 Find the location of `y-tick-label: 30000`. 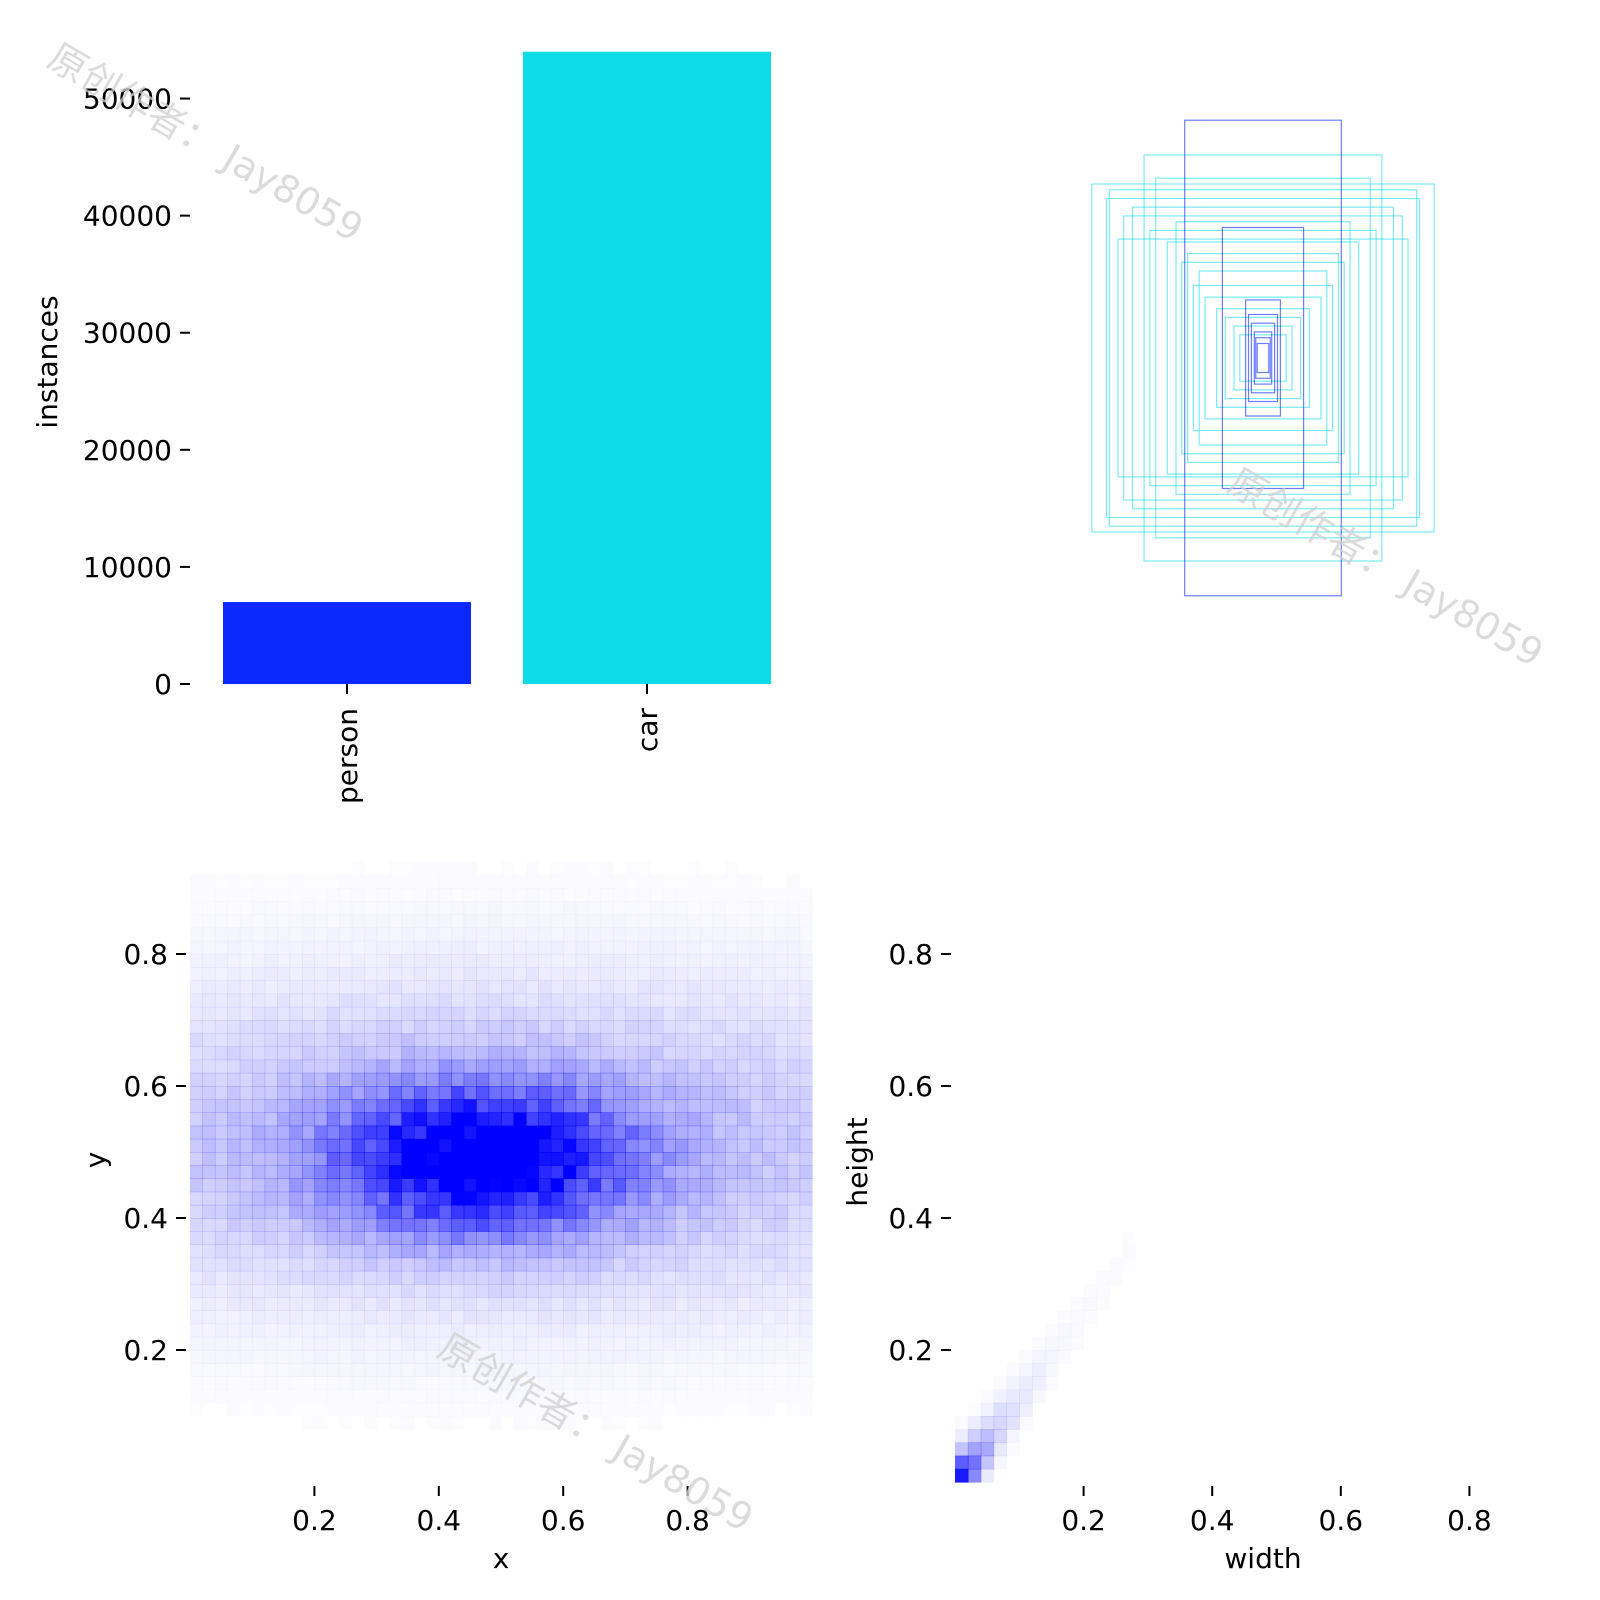

y-tick-label: 30000 is located at coordinates (127, 333).